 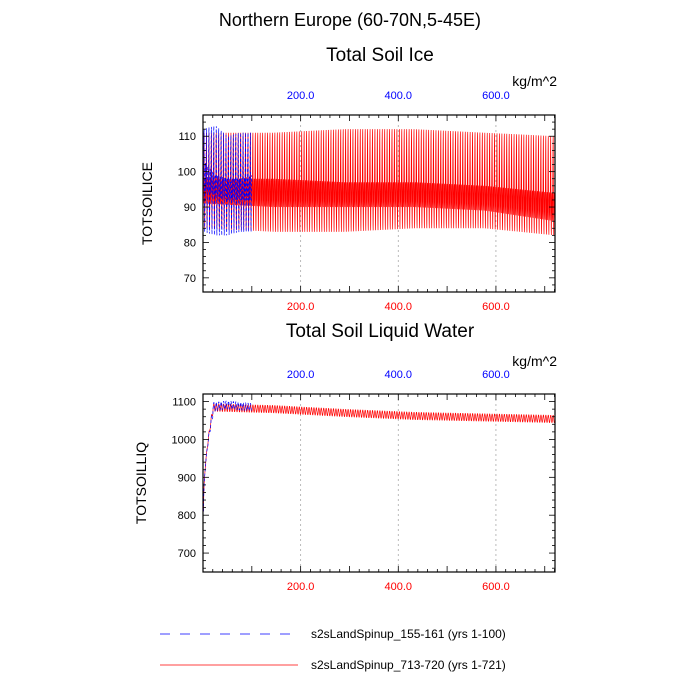 I want to click on panel2-title: Total Soil Liquid Water, so click(x=380, y=331).